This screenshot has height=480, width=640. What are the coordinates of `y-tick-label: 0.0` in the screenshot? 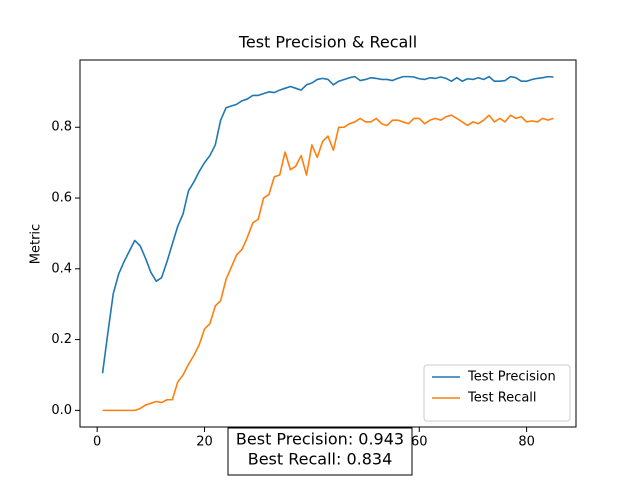 It's located at (61, 410).